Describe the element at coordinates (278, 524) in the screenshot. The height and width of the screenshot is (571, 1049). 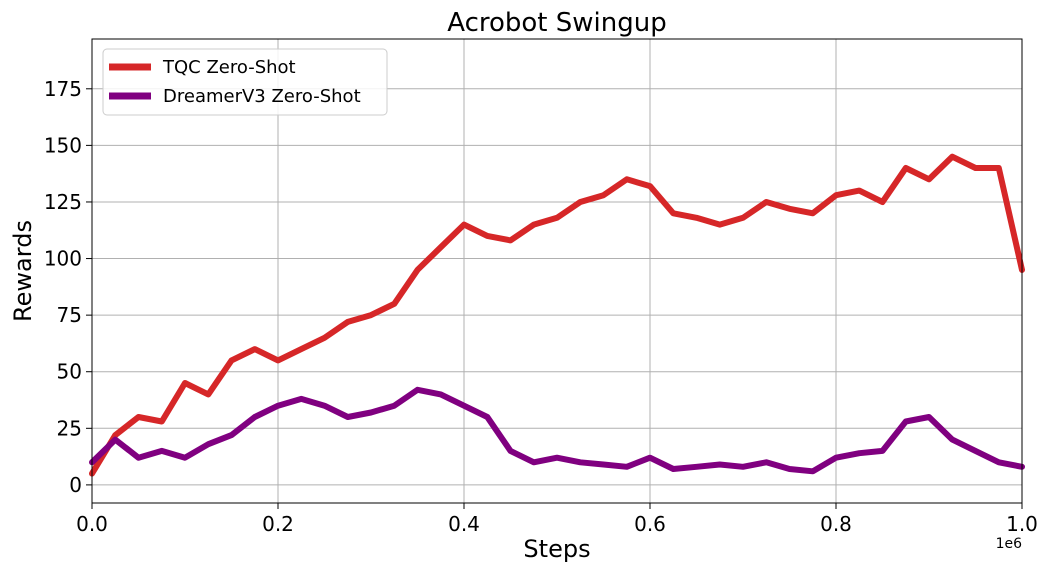
I see `x-tick-label: 0.2` at that location.